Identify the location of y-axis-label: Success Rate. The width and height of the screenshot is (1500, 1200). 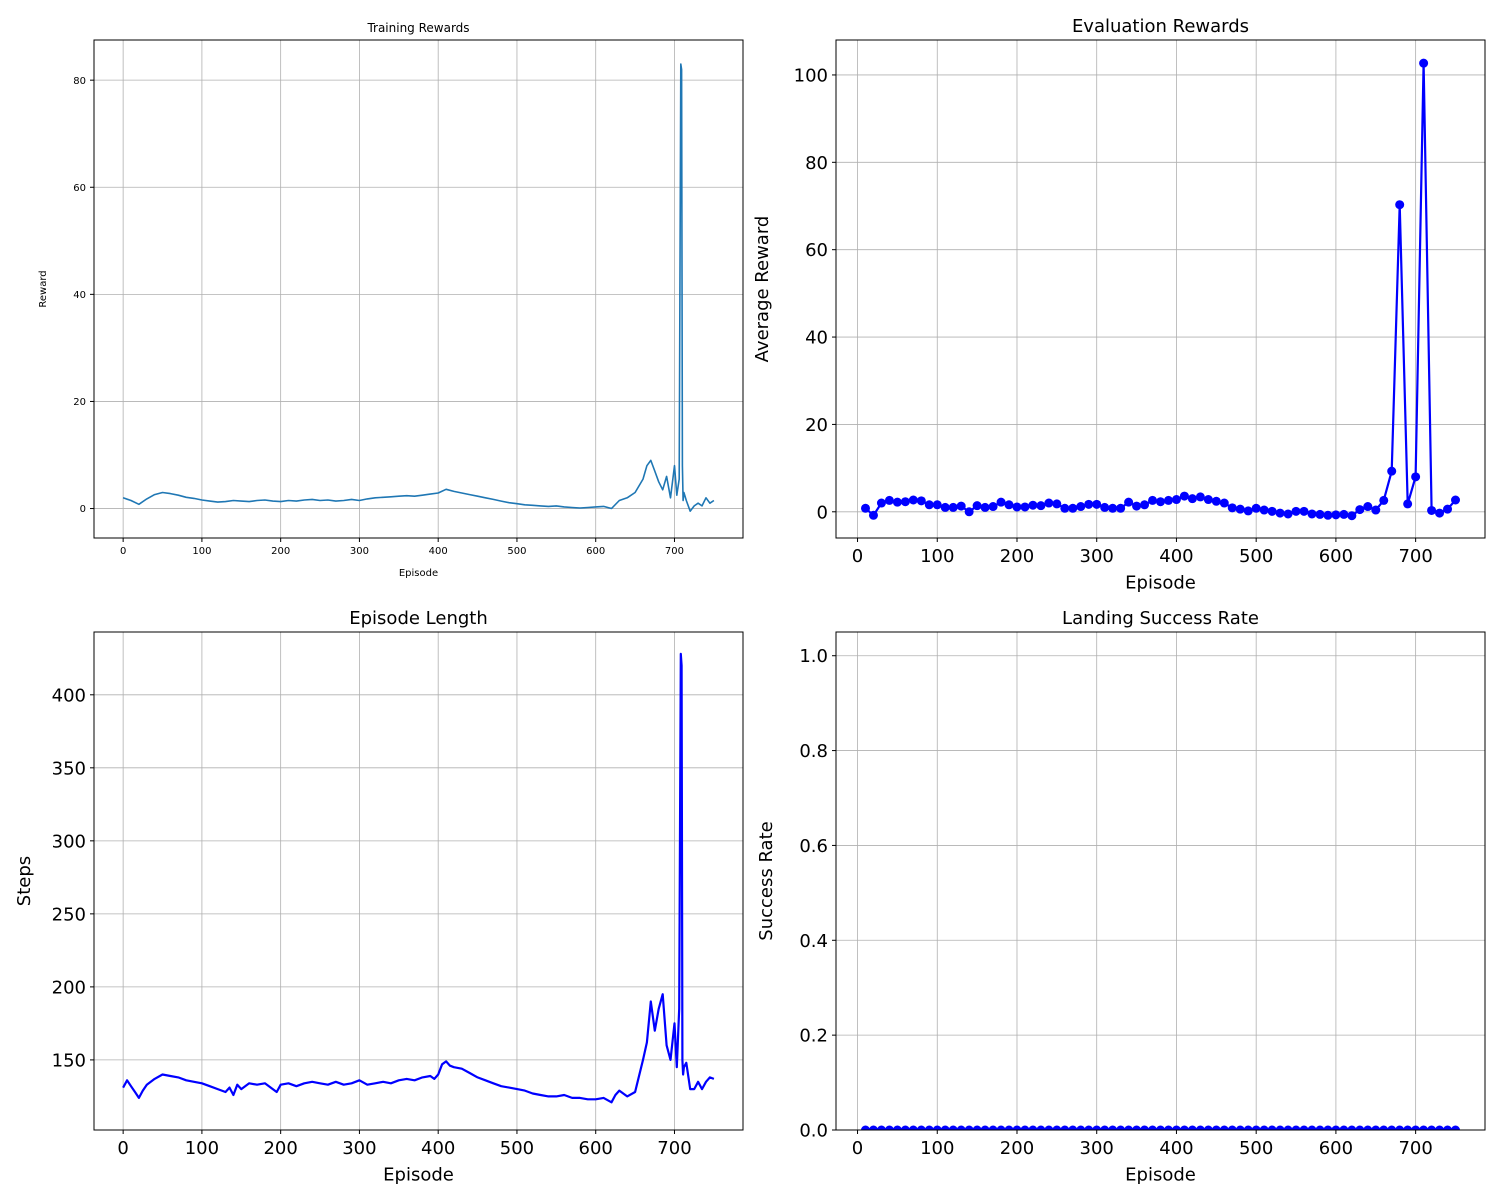
(766, 880).